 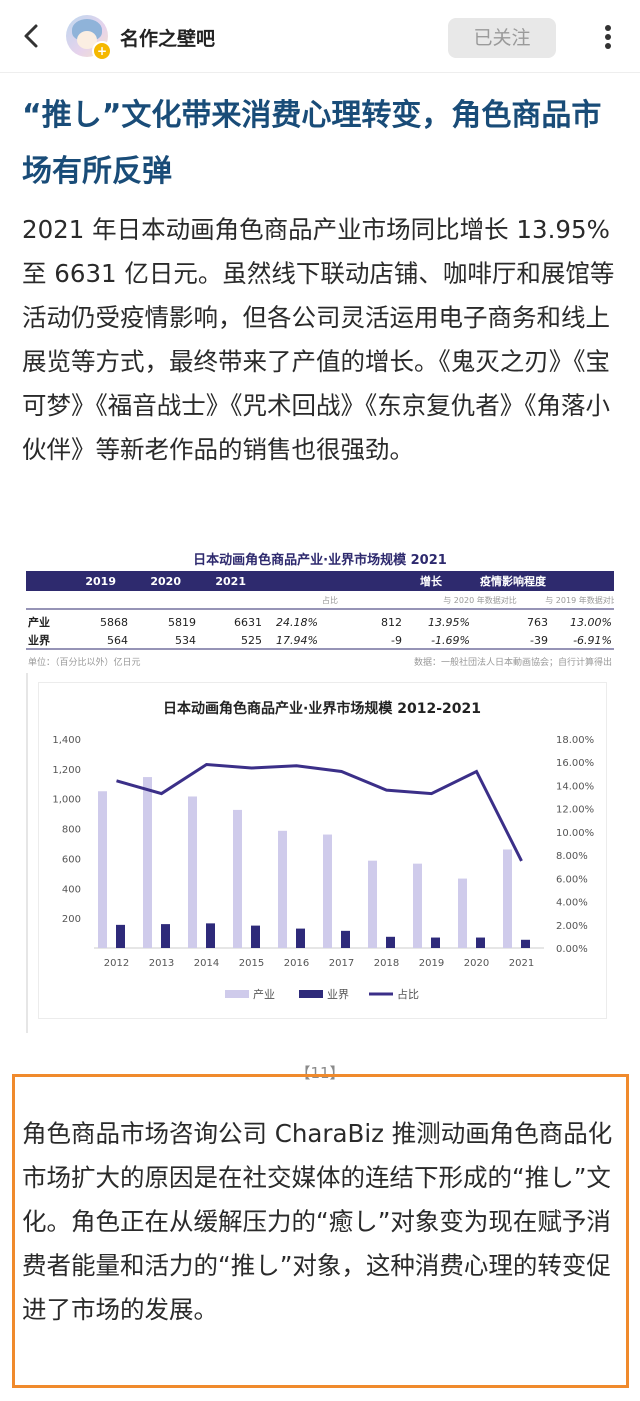 I want to click on table-cell: -39, so click(x=539, y=640).